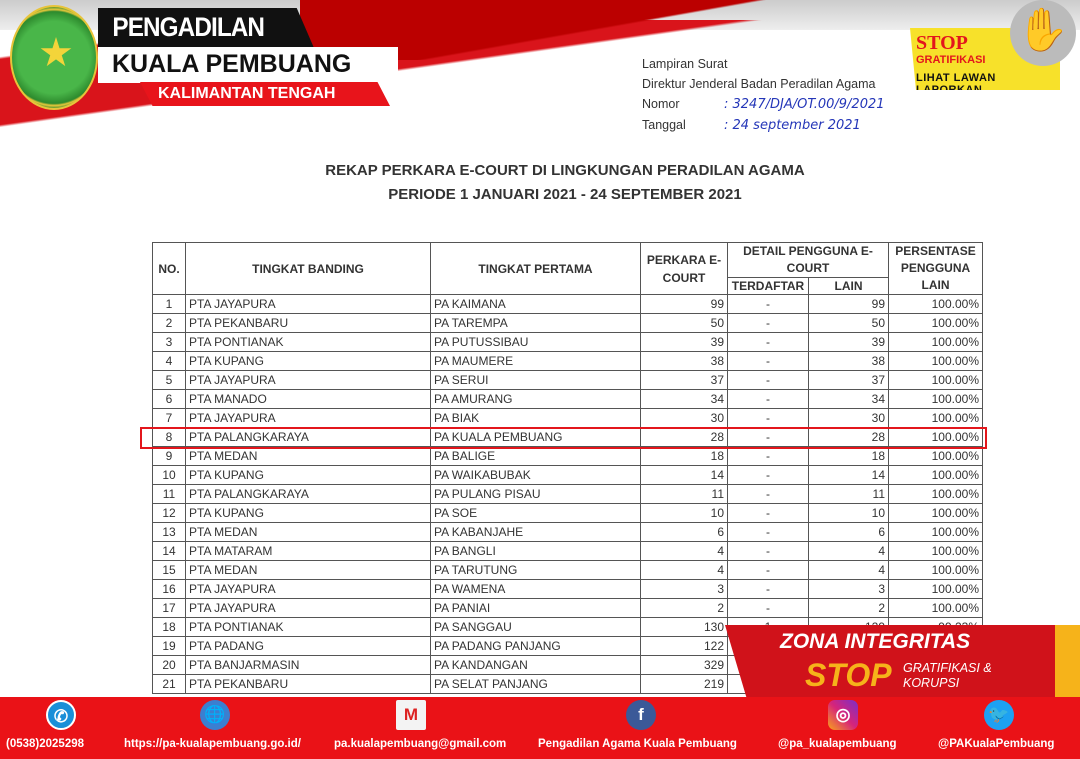 This screenshot has width=1080, height=759. What do you see at coordinates (684, 608) in the screenshot?
I see `cell-perkara: 2` at bounding box center [684, 608].